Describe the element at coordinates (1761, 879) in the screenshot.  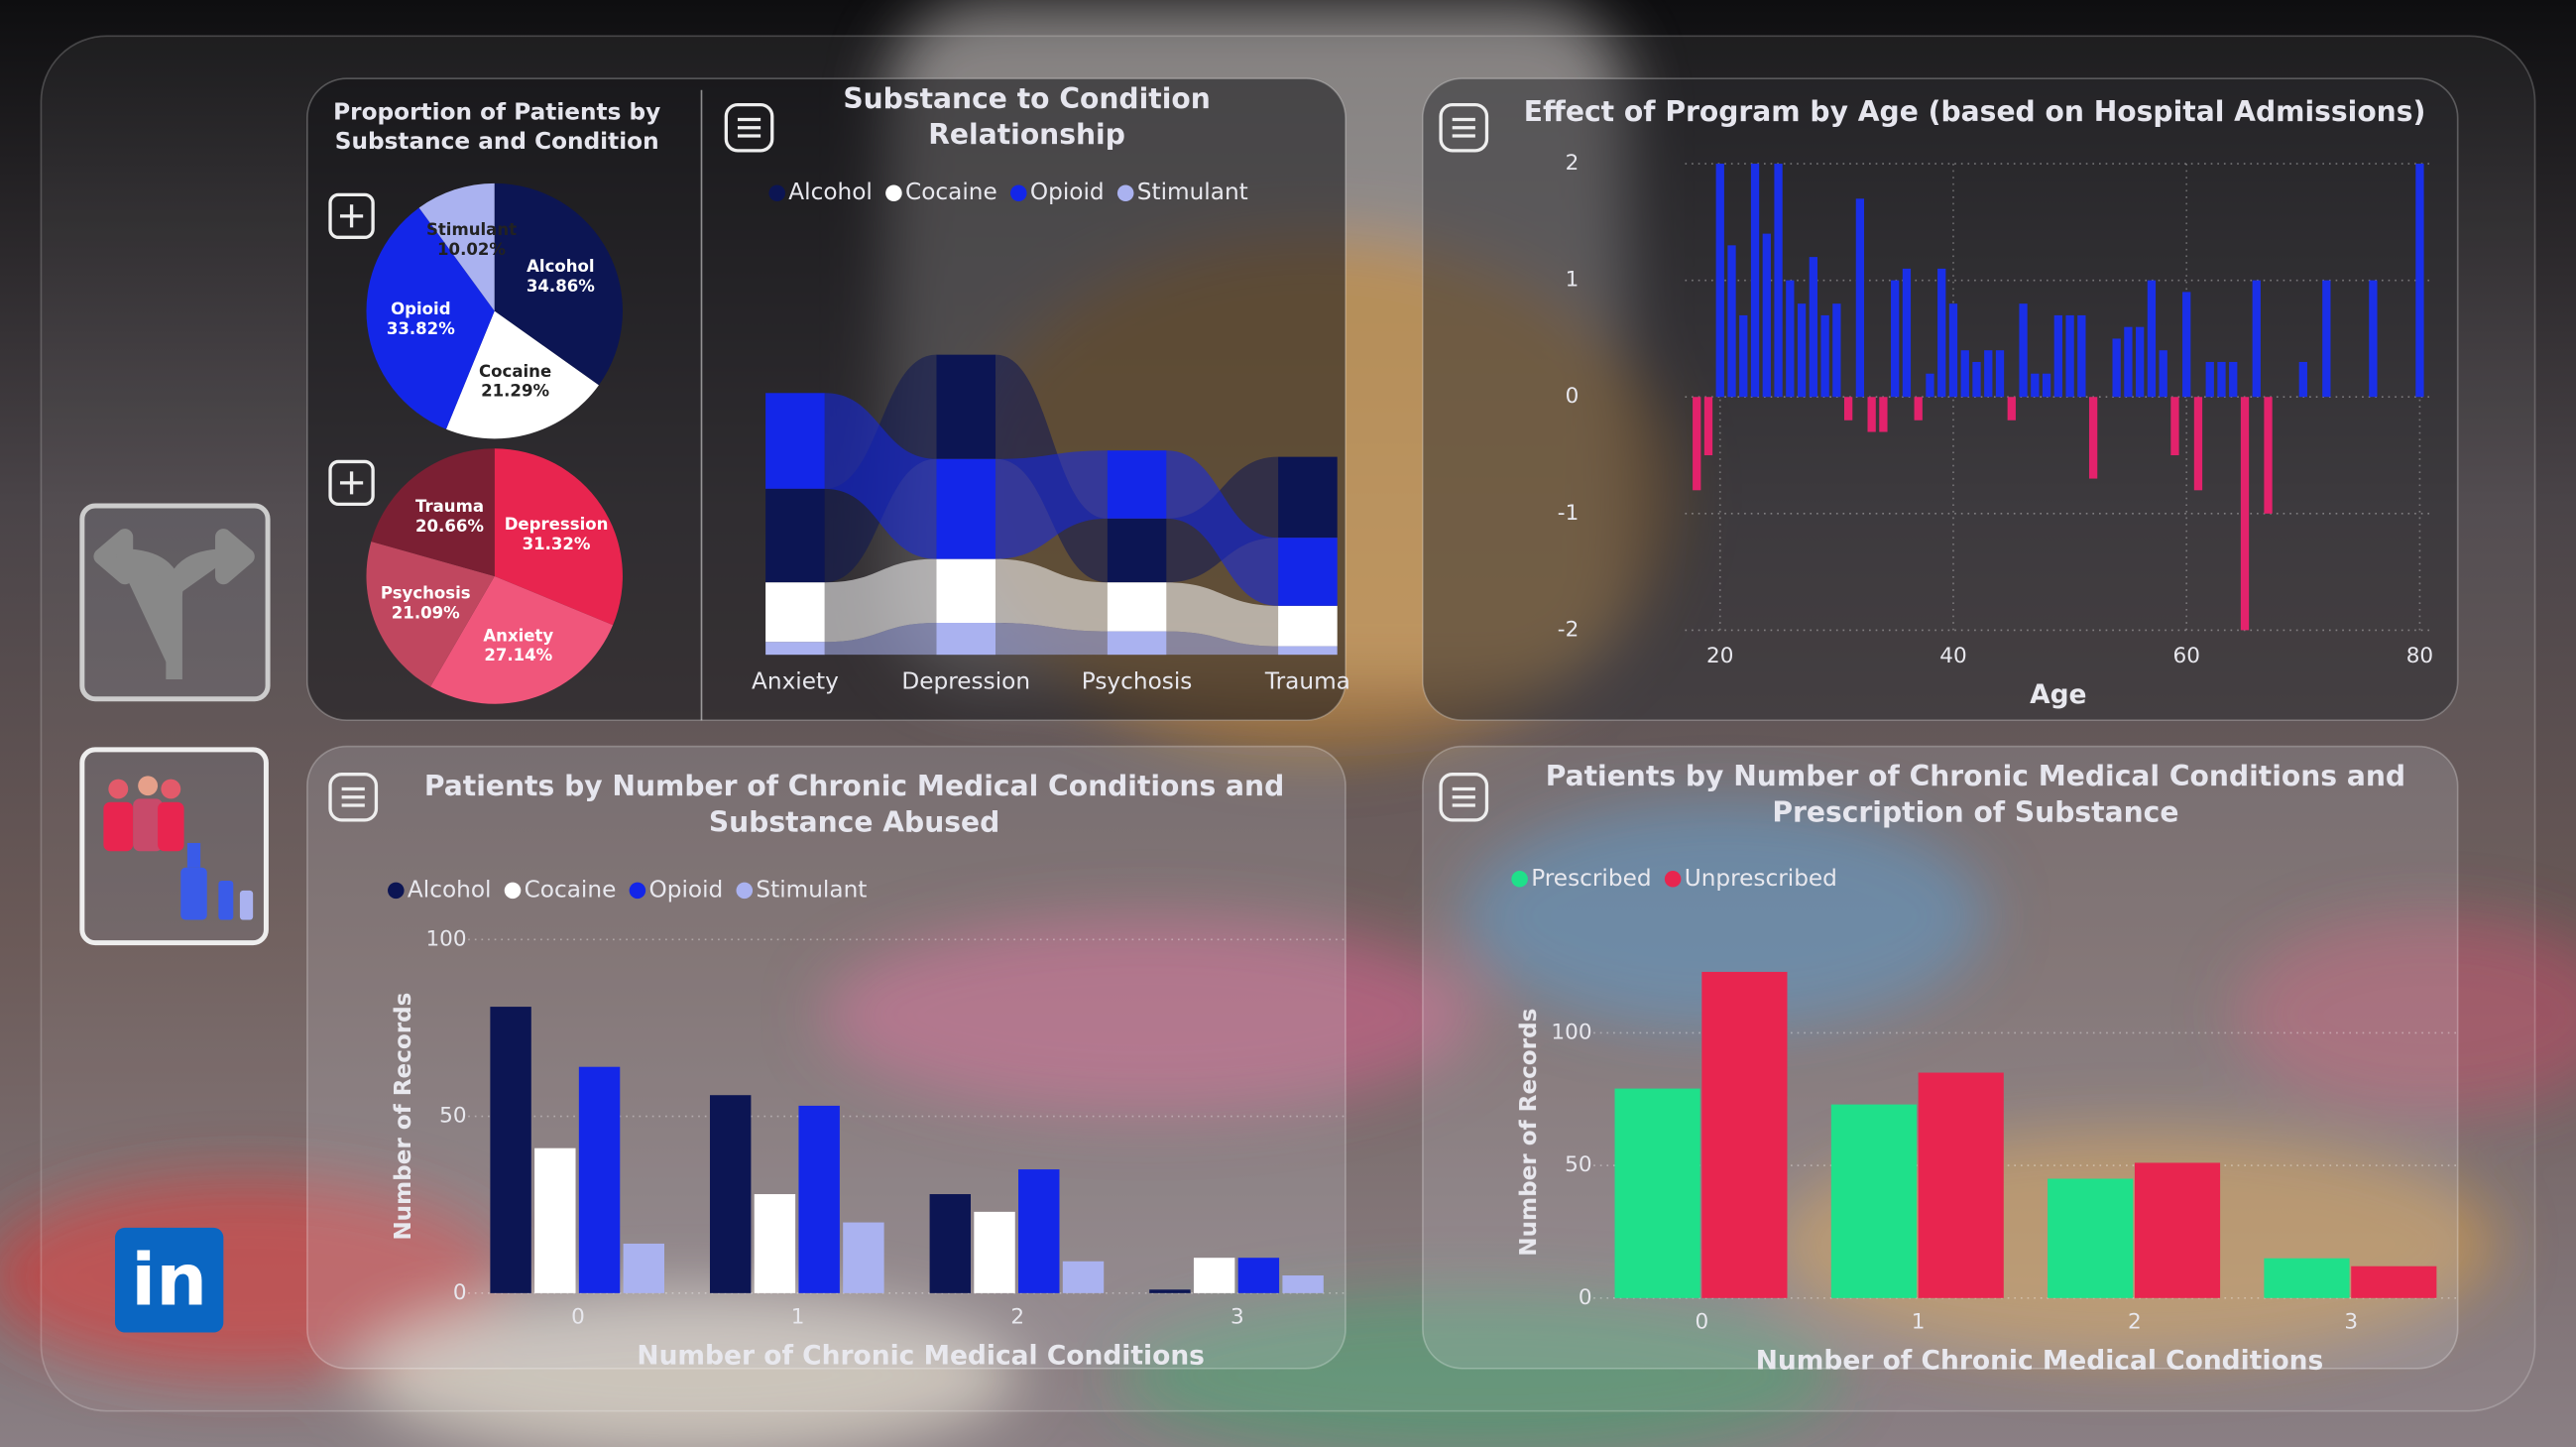
I see `legend-label: Unprescribed` at that location.